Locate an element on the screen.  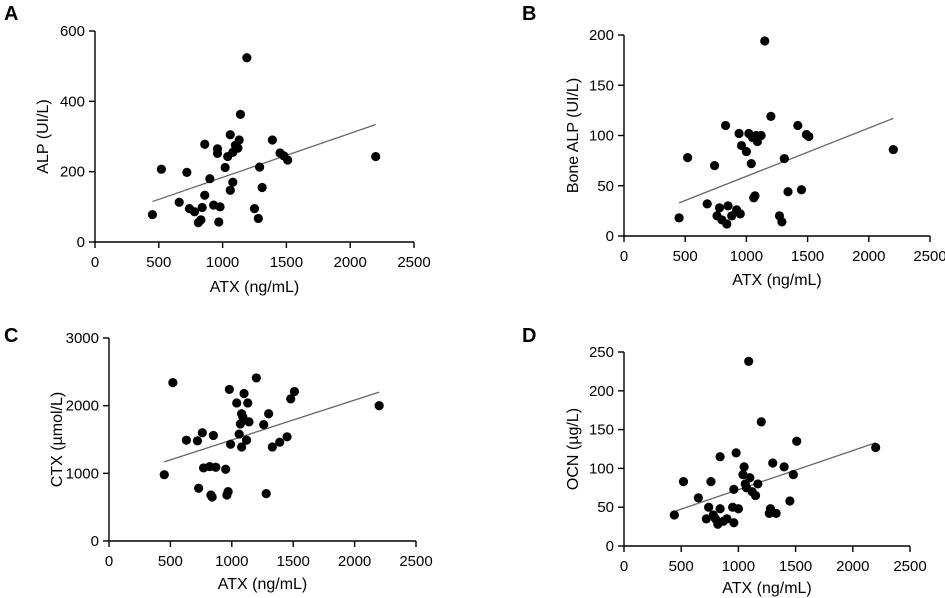
y-tick-label: 400 is located at coordinates (72, 101).